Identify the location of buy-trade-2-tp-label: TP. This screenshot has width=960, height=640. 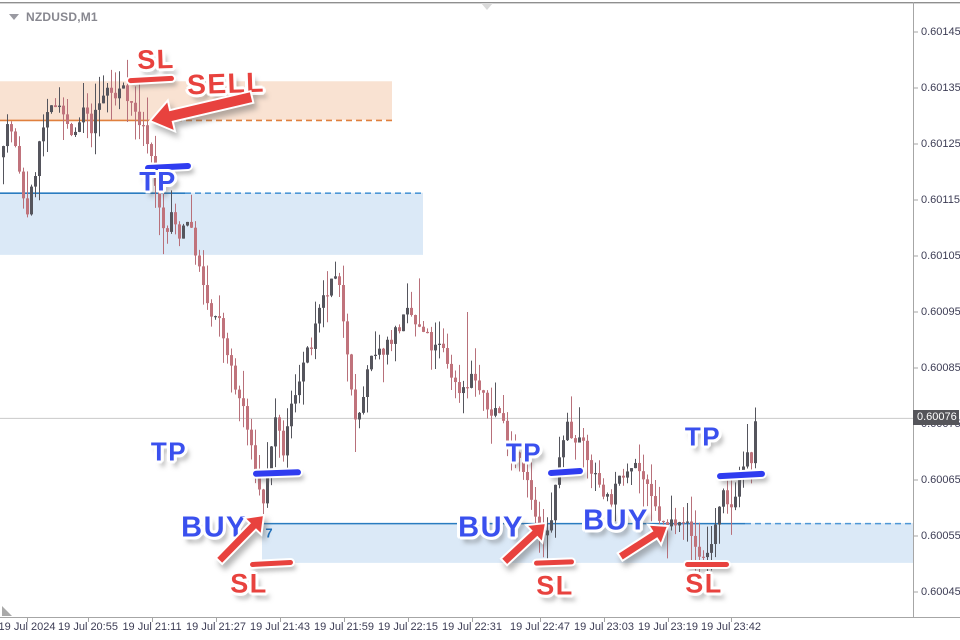
(524, 452).